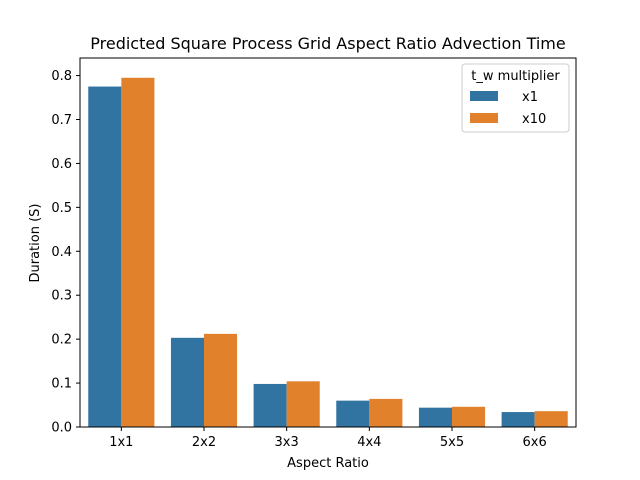 The image size is (640, 480). What do you see at coordinates (204, 442) in the screenshot?
I see `x-tick-label: 2x2` at bounding box center [204, 442].